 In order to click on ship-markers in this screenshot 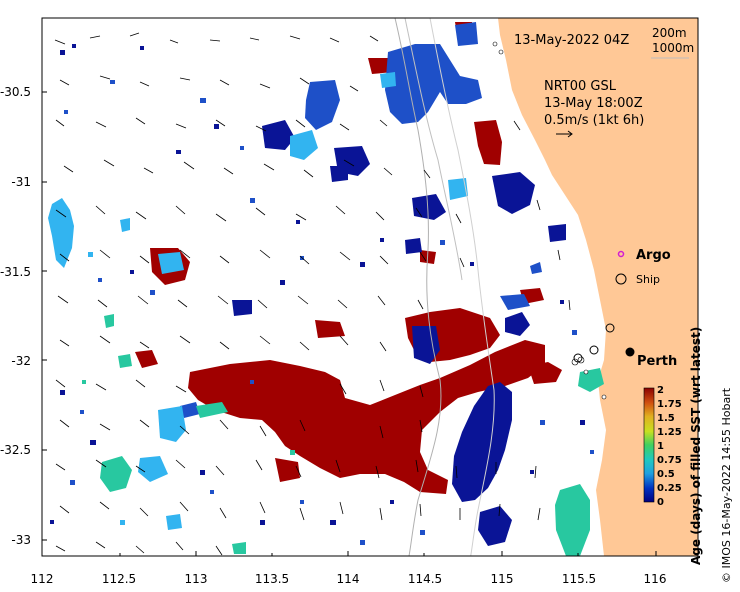, I will do `click(594, 343)`.